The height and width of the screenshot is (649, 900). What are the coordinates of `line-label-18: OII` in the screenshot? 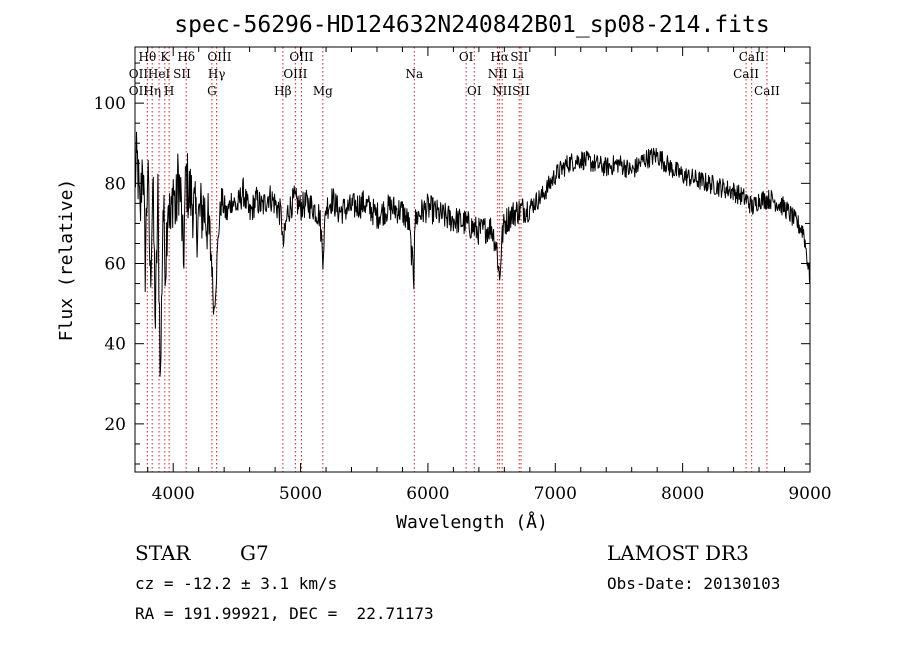 It's located at (139, 91).